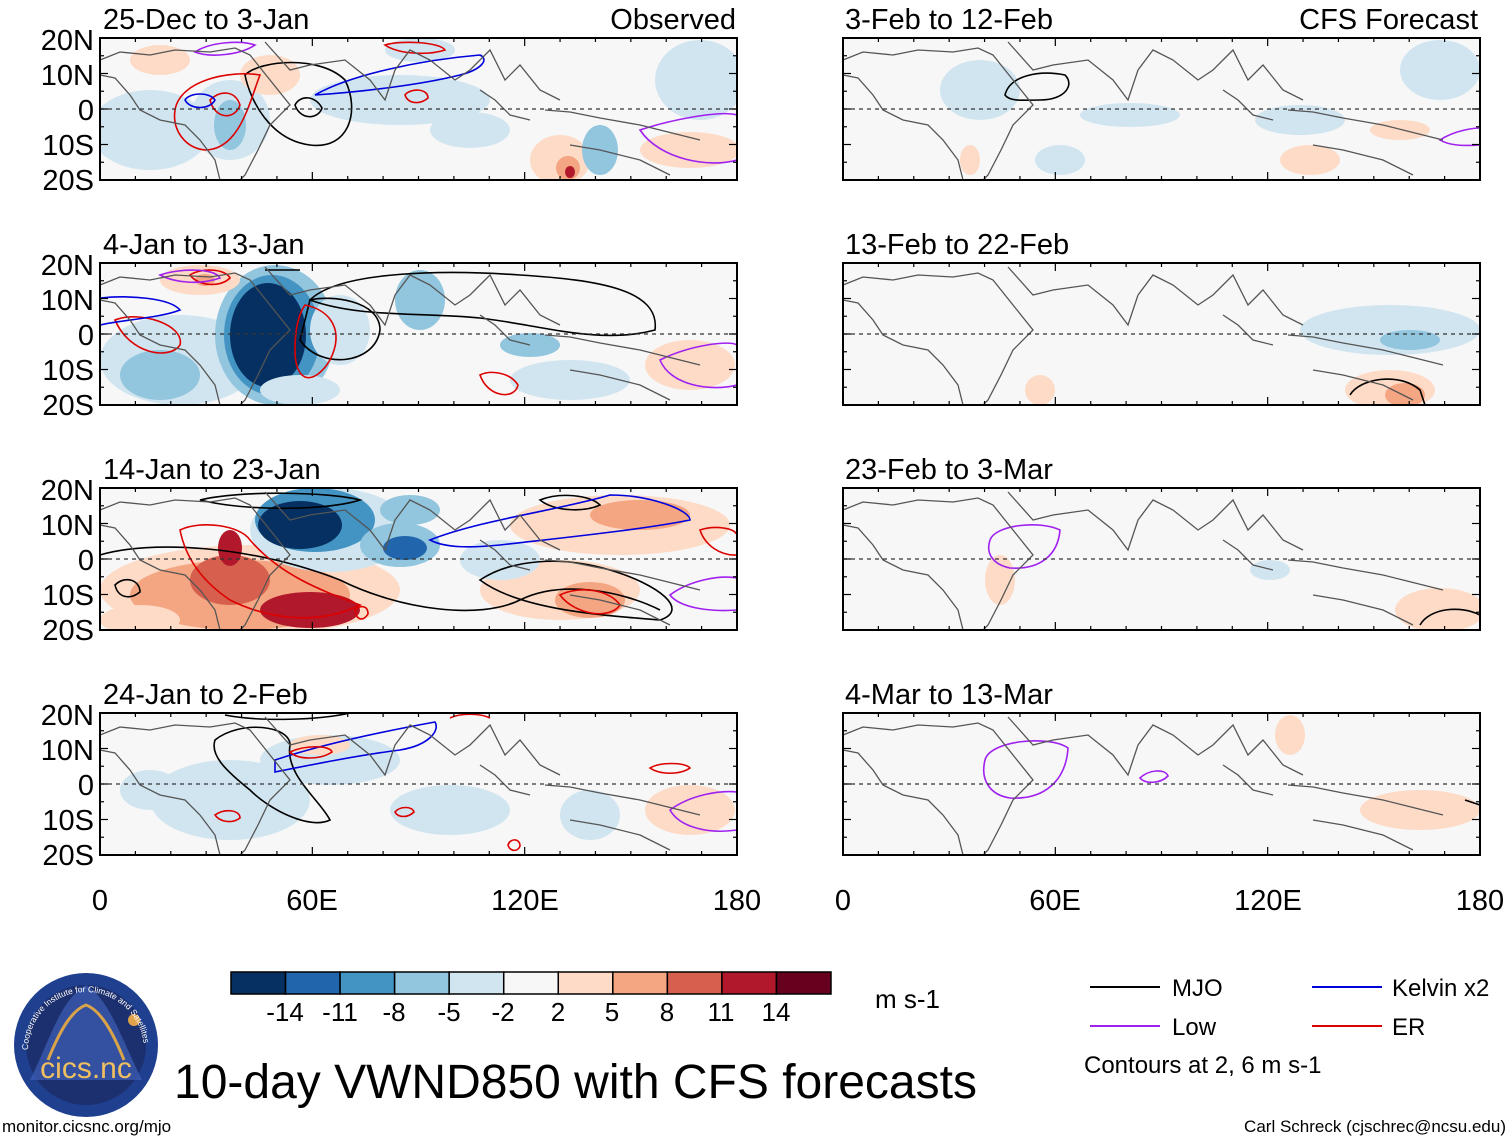 This screenshot has height=1142, width=1510. I want to click on panel-title: 13-Feb to 22-Feb, so click(957, 245).